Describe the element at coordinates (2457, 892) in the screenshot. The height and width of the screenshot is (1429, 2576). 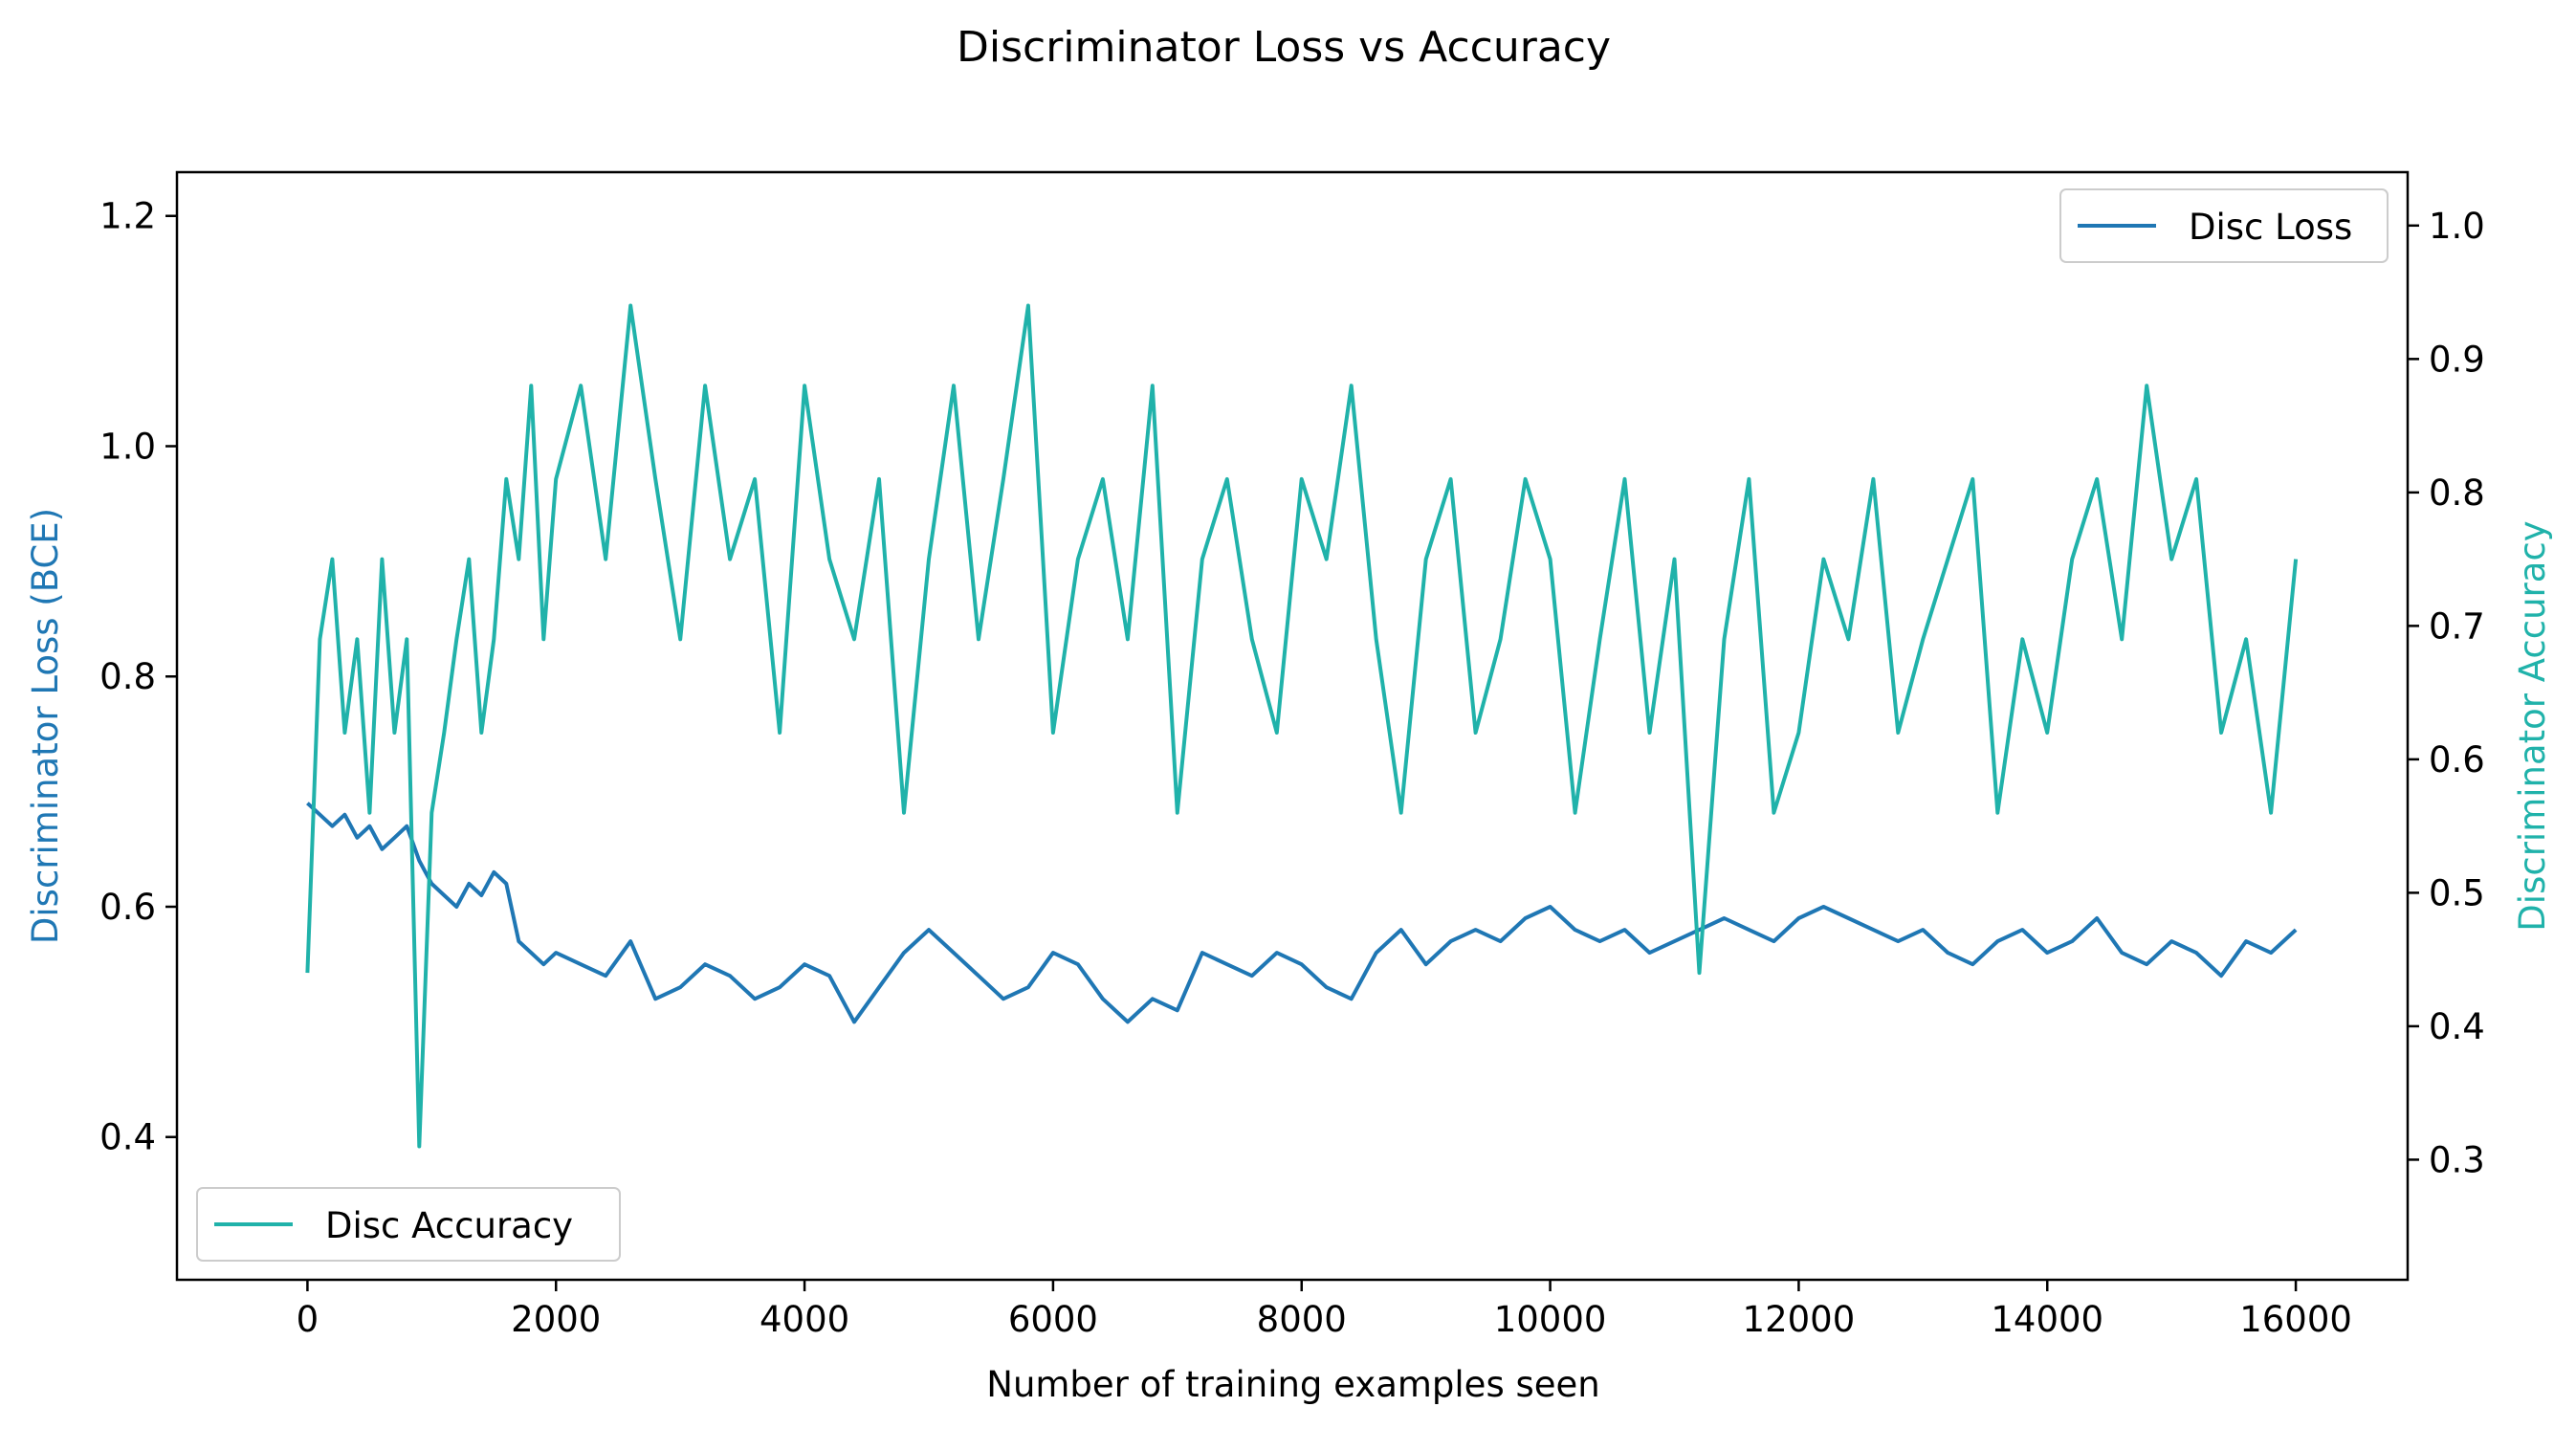
I see `y-right-tick-label: 0.5` at that location.